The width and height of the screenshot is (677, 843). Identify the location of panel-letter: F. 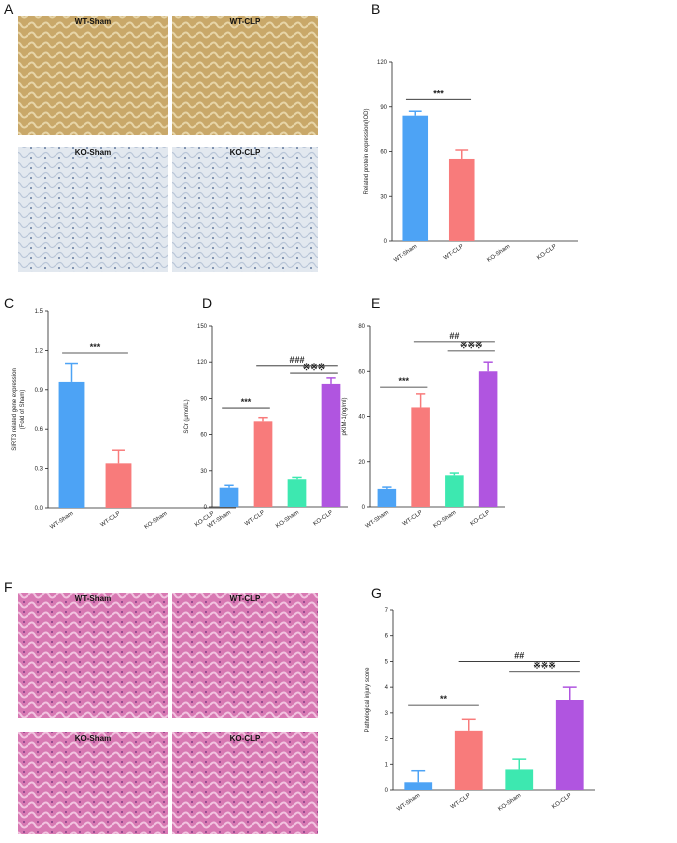
(8, 587).